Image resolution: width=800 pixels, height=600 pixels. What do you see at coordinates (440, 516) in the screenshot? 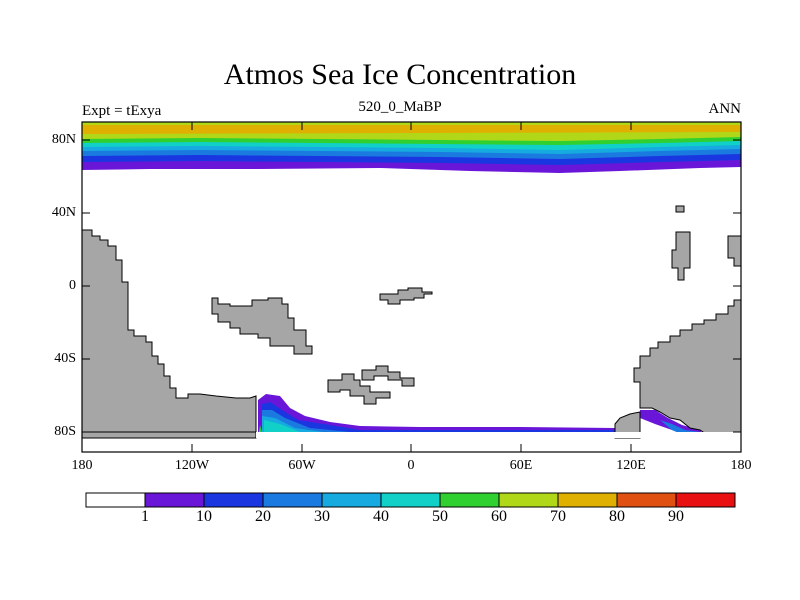
I see `colorbar-tick-label: 50` at bounding box center [440, 516].